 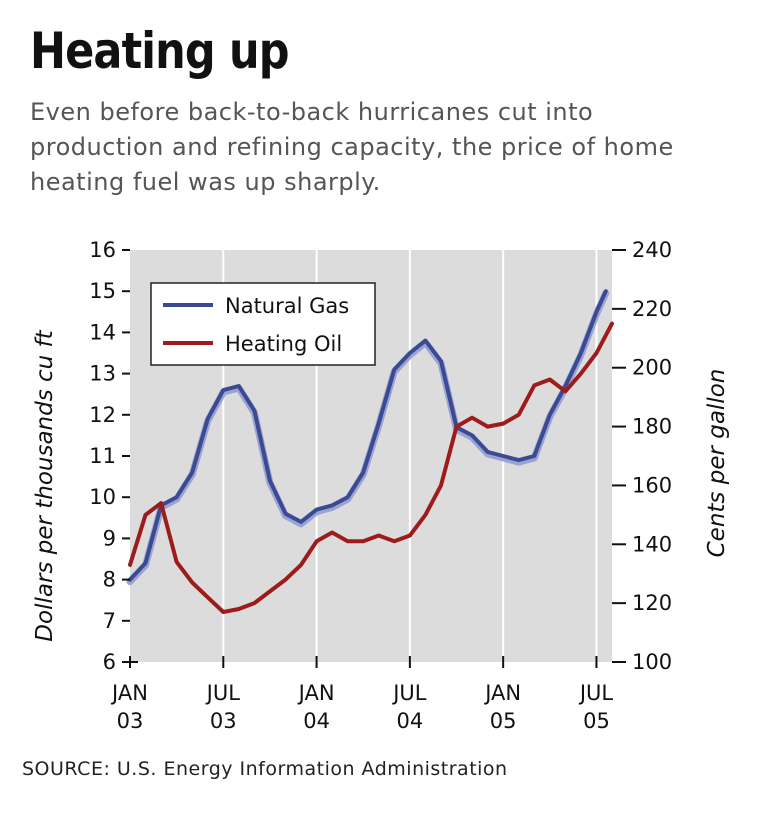 I want to click on y-right-axis-title: Cents per gallon, so click(x=717, y=463).